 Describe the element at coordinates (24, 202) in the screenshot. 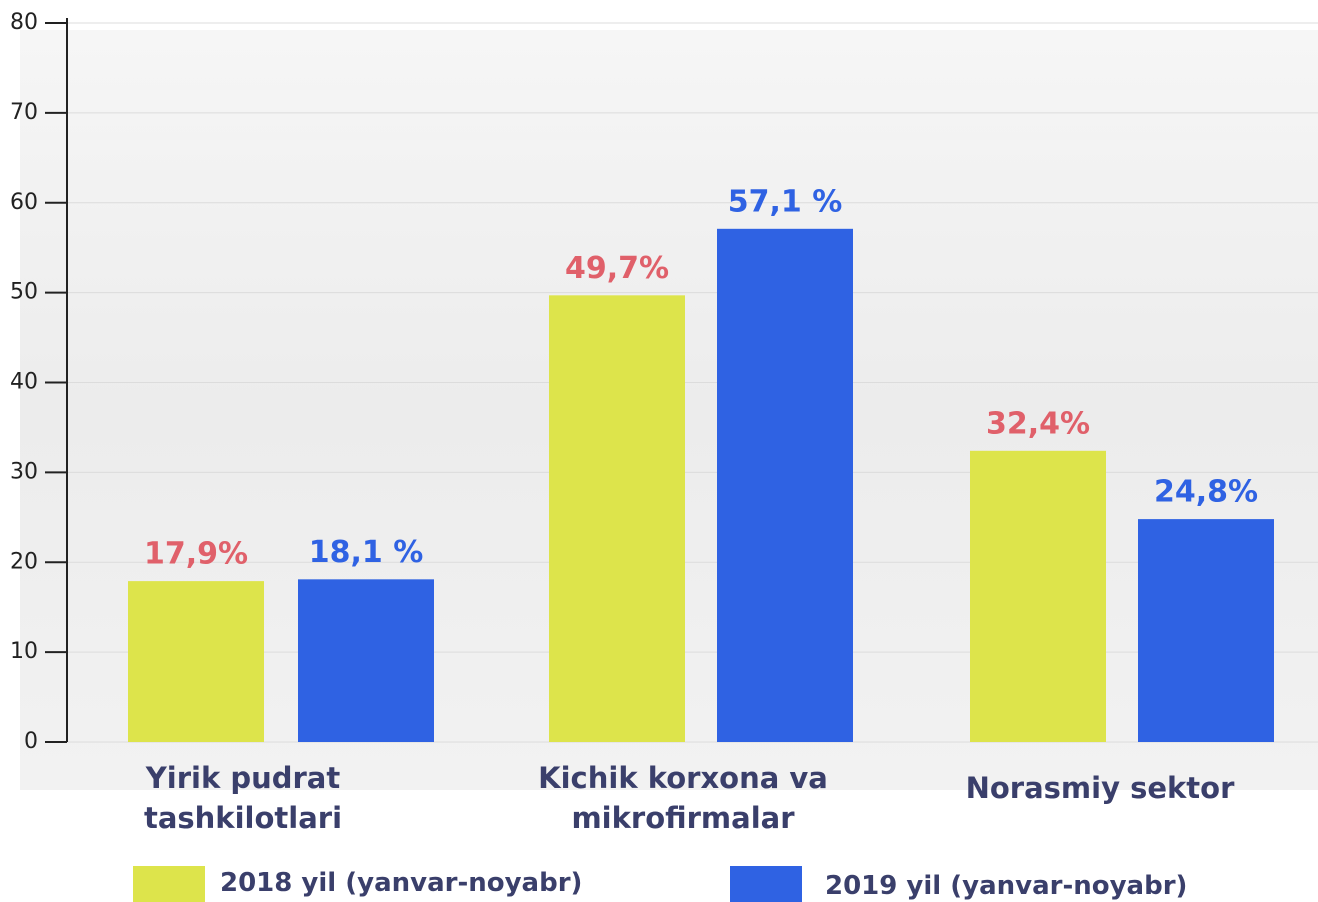

I see `y-tick-label: 60` at that location.